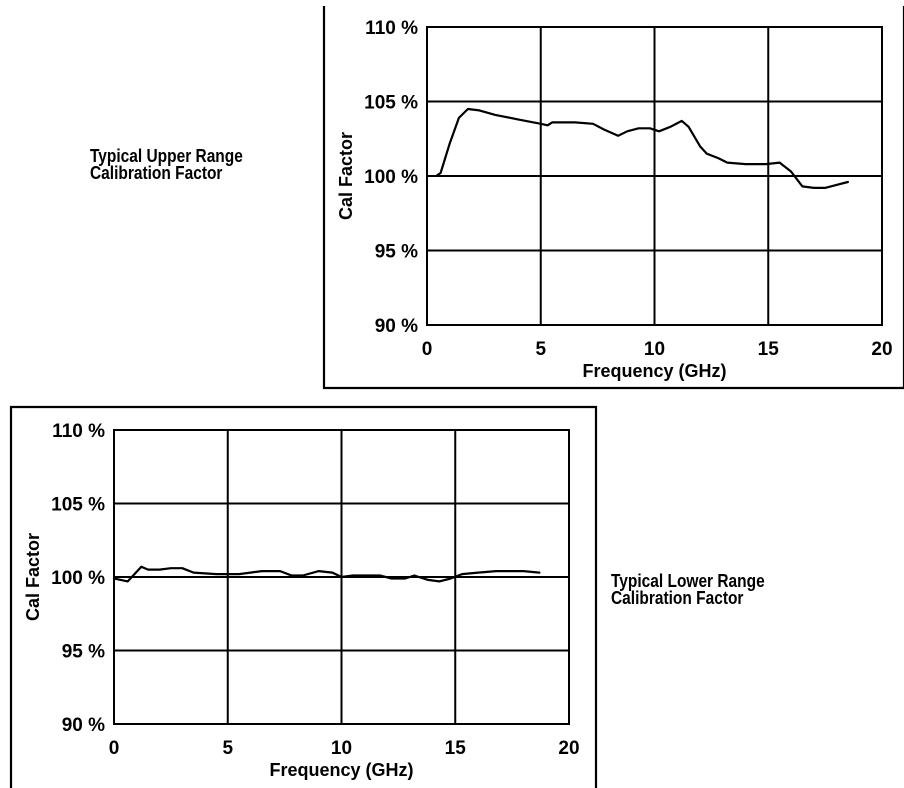 The height and width of the screenshot is (788, 904). Describe the element at coordinates (326, 574) in the screenshot. I see `lower-cal-factor-line` at that location.